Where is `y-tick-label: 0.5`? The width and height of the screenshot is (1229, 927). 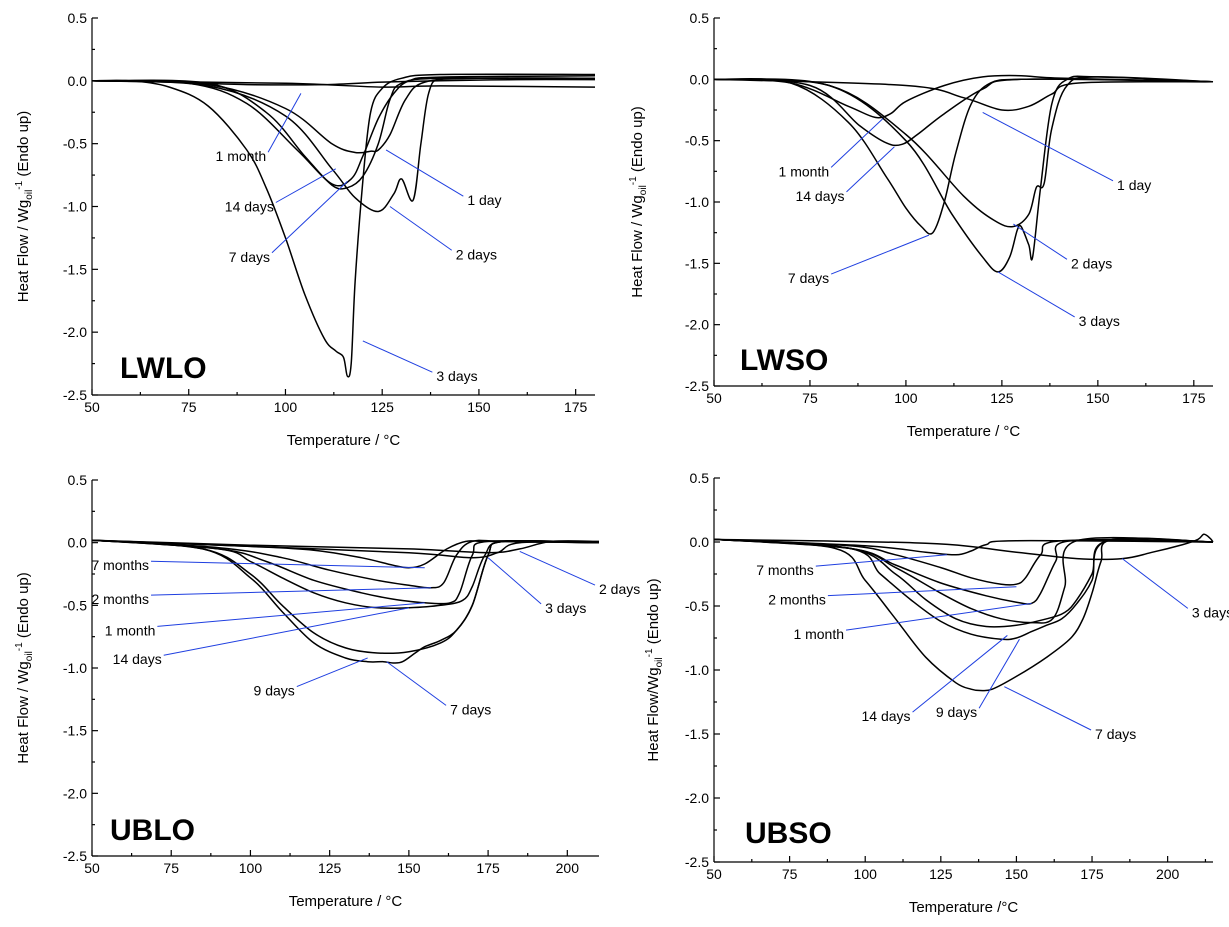
y-tick-label: 0.5 is located at coordinates (700, 18).